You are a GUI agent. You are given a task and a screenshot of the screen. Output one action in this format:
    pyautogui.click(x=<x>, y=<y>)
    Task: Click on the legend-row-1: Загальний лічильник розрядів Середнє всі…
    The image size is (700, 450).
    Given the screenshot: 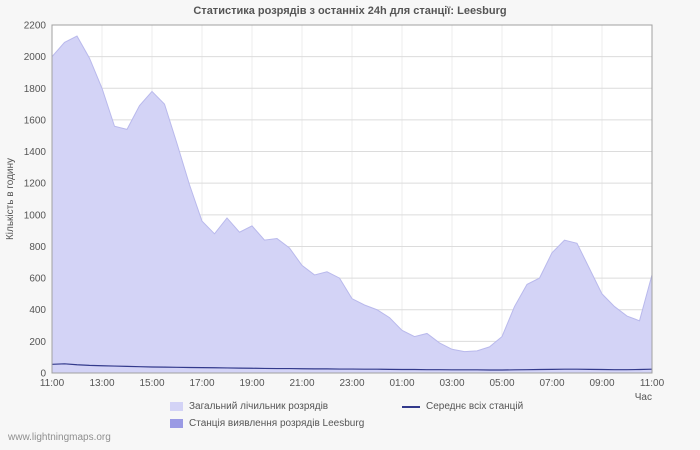 What is the action you would take?
    pyautogui.click(x=346, y=406)
    